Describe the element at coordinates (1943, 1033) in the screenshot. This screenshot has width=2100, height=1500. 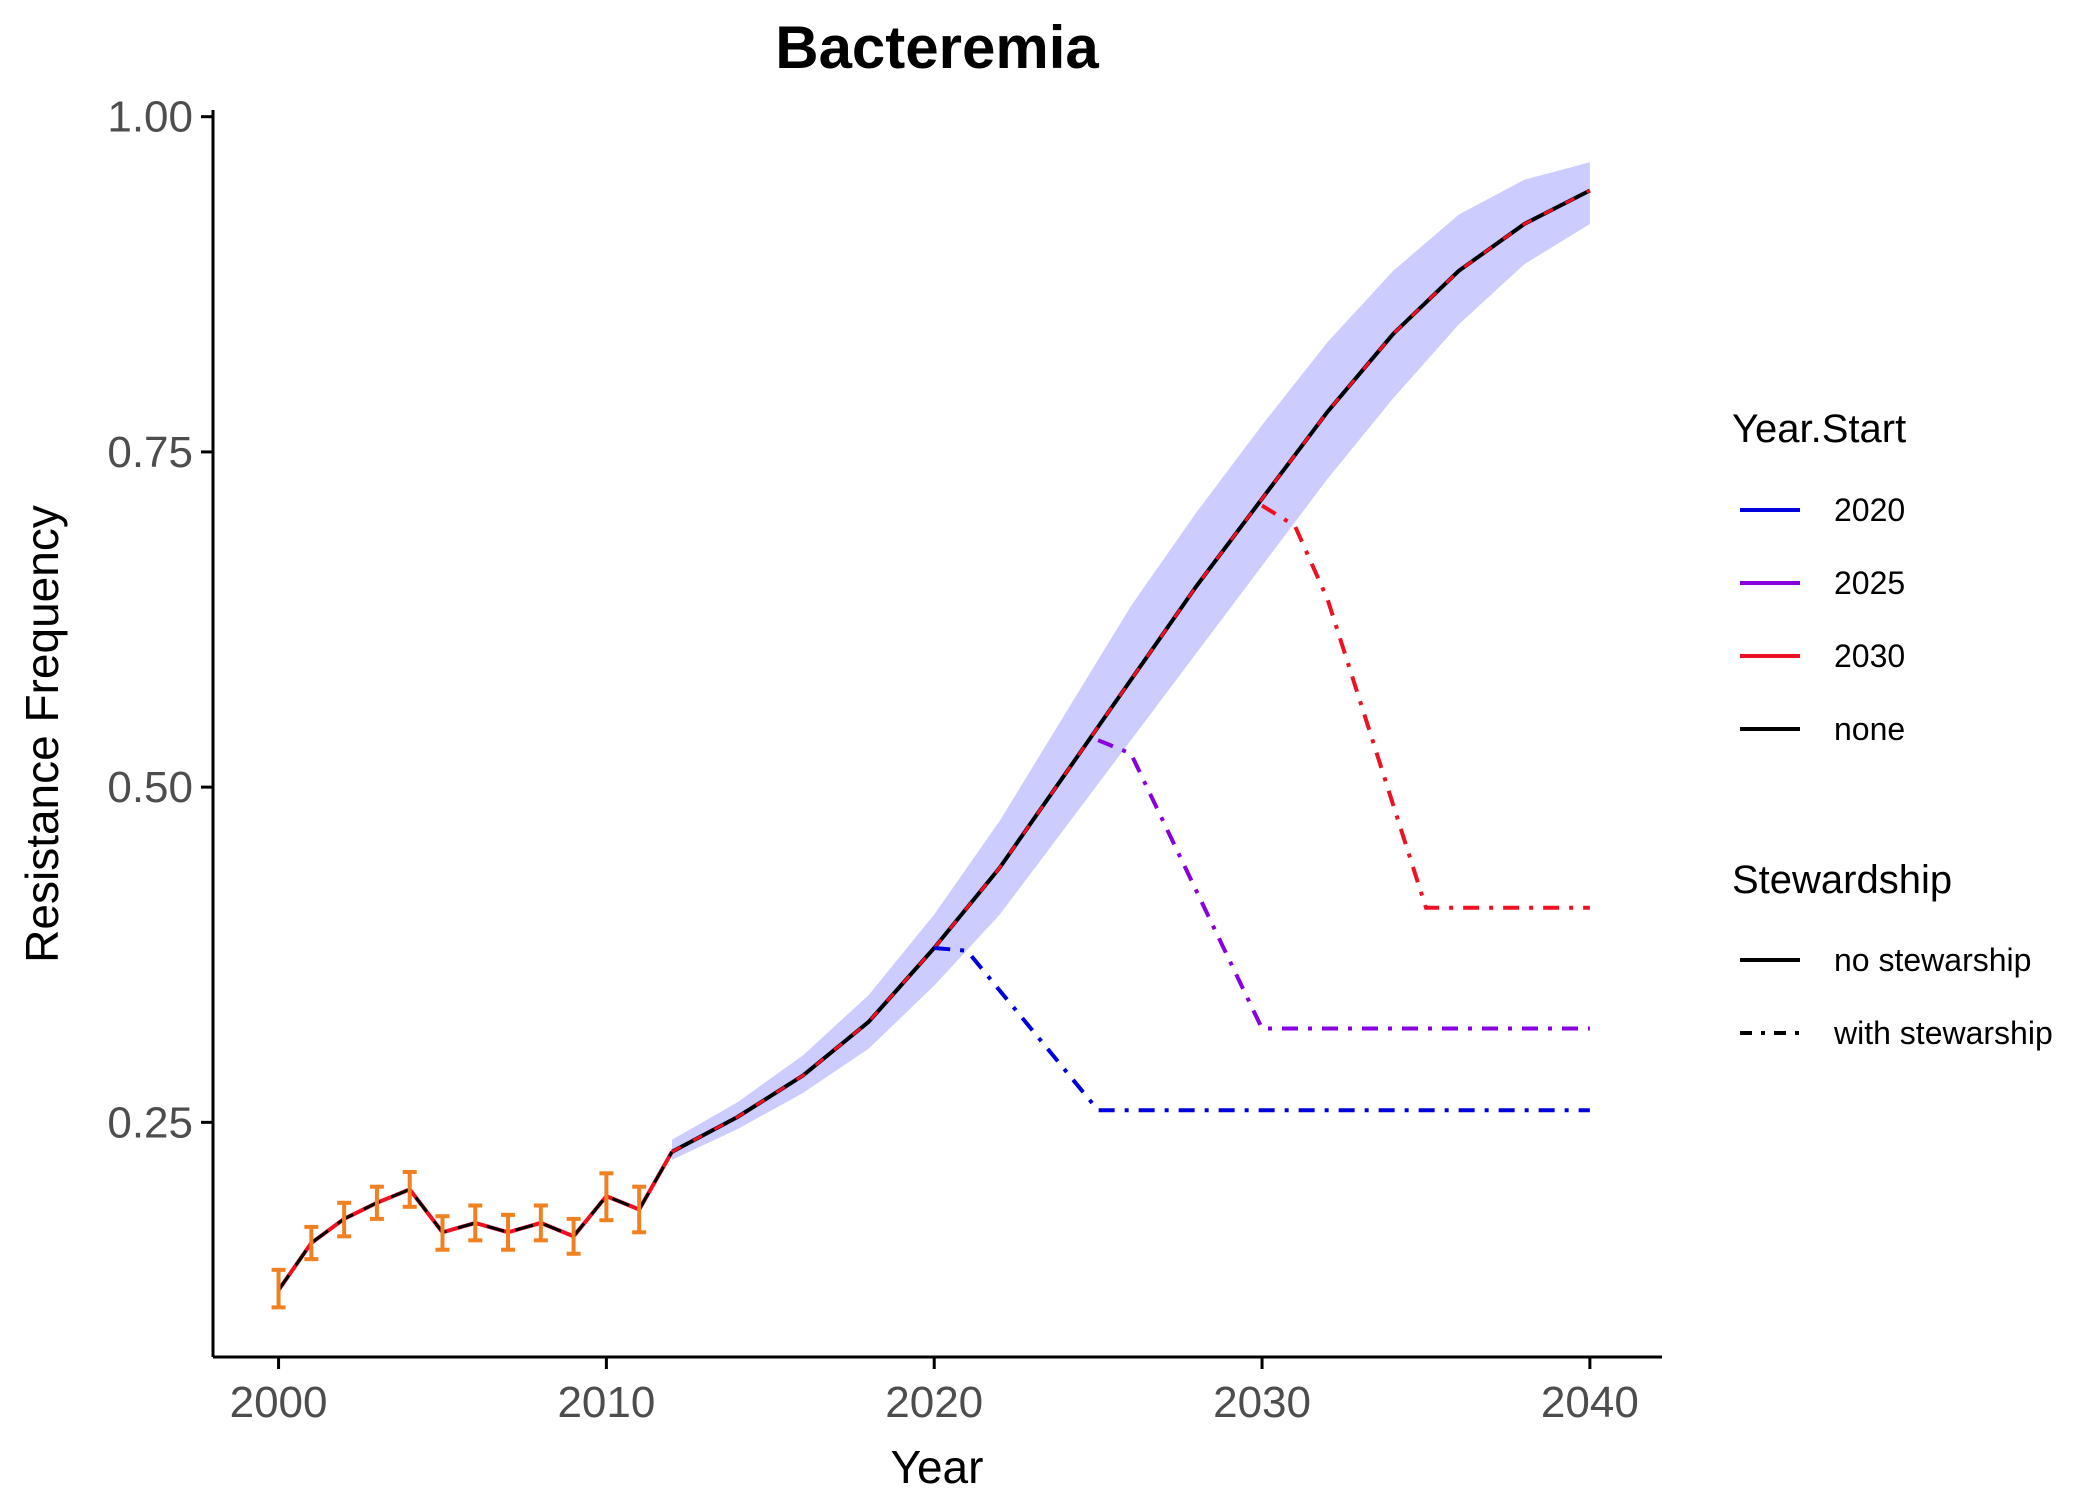
I see `legend-item-label: with stewarship` at that location.